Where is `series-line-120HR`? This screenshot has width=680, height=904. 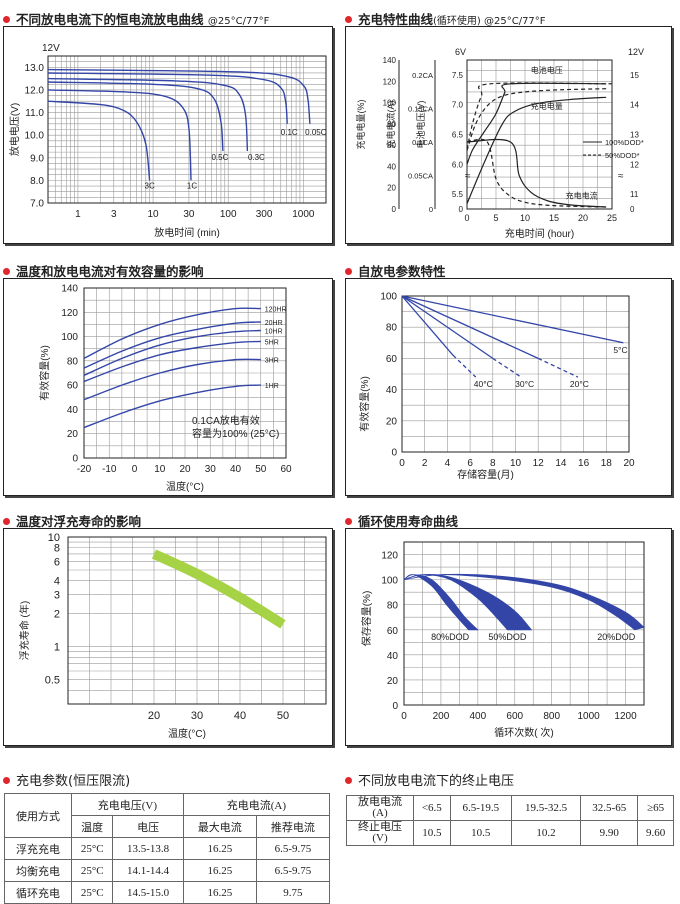 series-line-120HR is located at coordinates (172, 333).